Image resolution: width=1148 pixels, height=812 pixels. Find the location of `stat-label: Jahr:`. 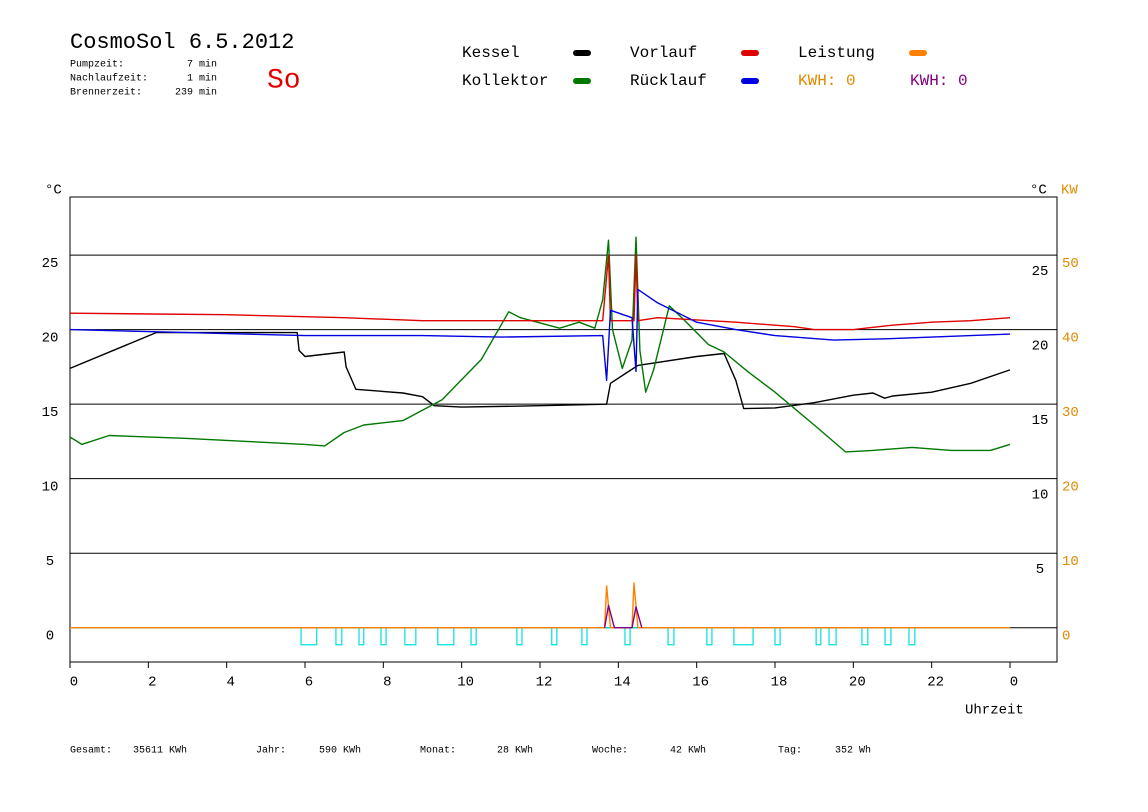

stat-label: Jahr: is located at coordinates (271, 751).